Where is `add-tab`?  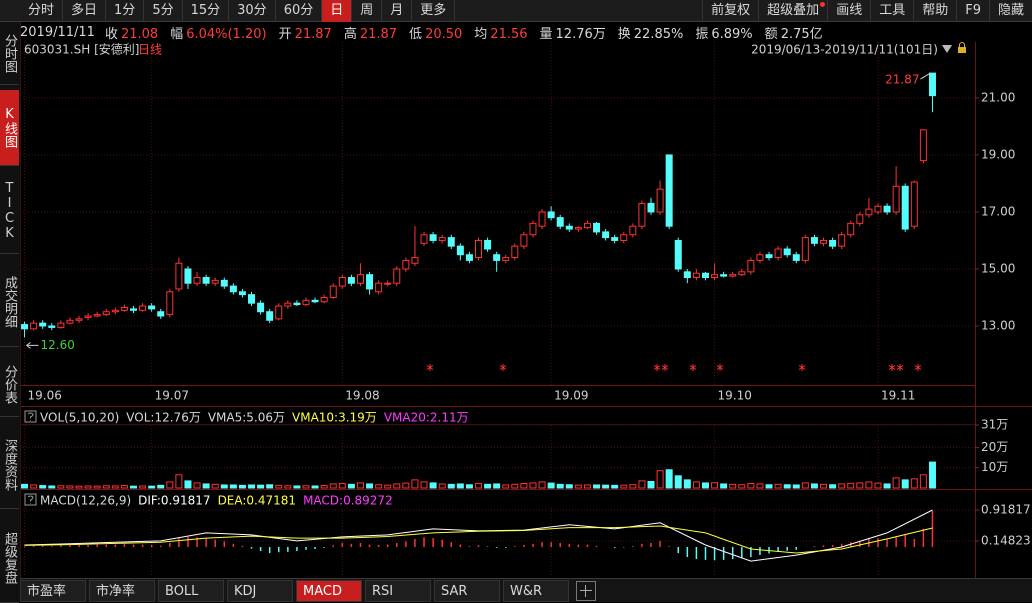 add-tab is located at coordinates (586, 590).